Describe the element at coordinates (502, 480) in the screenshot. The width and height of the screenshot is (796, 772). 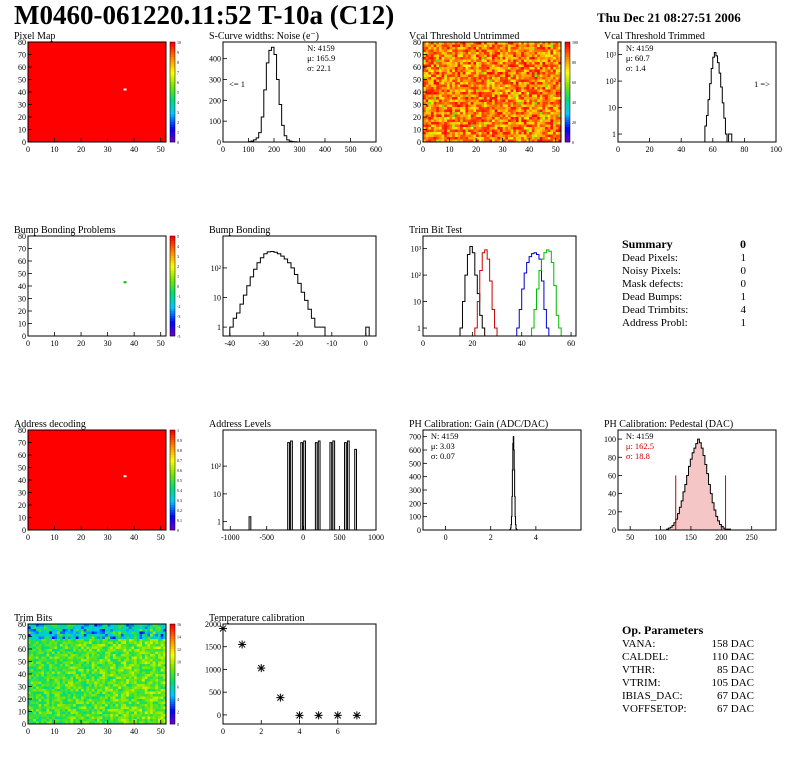
I see `plot-frame` at that location.